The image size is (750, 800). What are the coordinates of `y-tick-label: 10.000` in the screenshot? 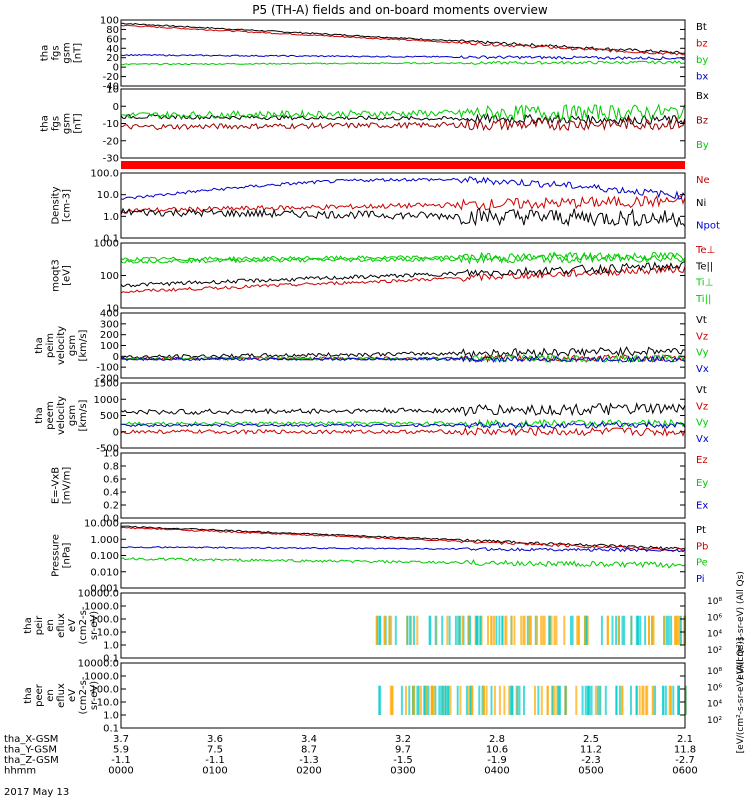 It's located at (101, 524).